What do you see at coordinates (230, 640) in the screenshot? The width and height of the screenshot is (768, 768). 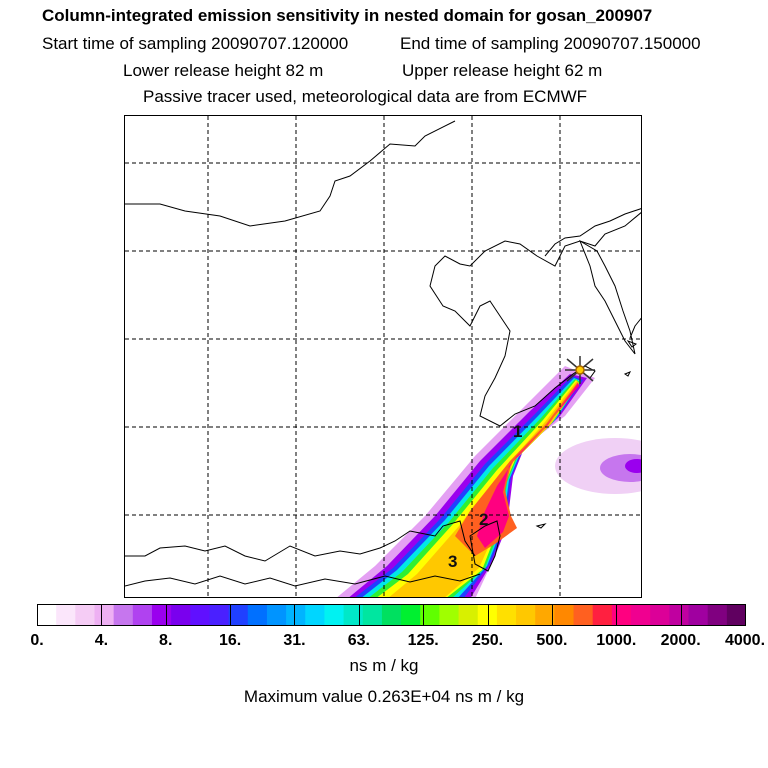 I see `colorbar-tick-label: 16.` at bounding box center [230, 640].